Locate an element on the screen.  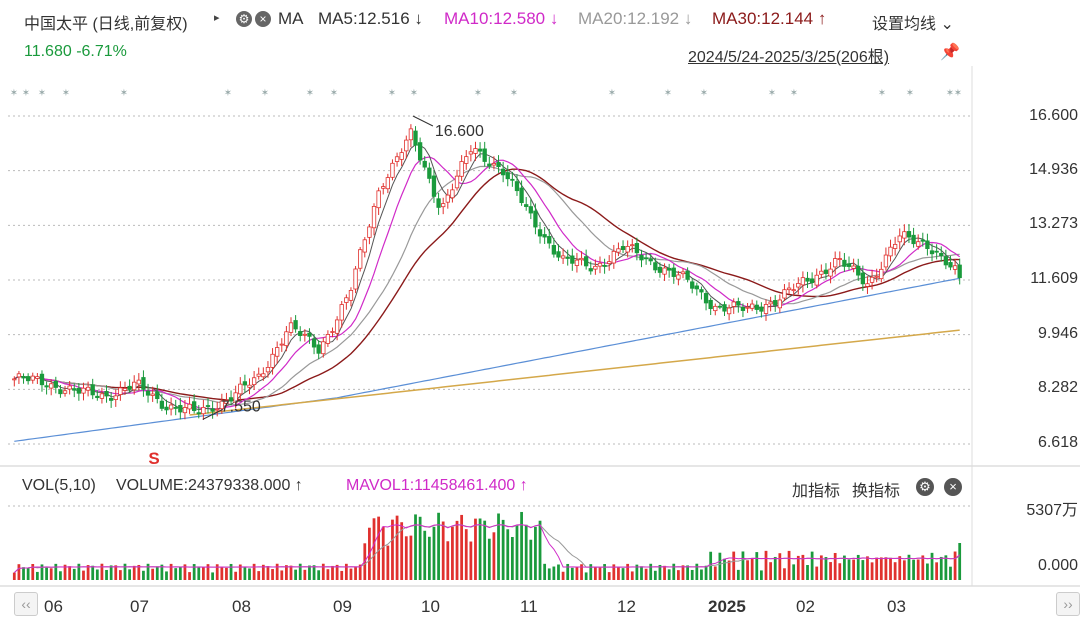
date-range: 2024/5/24-2025/3/25(206根) is located at coordinates (789, 57).